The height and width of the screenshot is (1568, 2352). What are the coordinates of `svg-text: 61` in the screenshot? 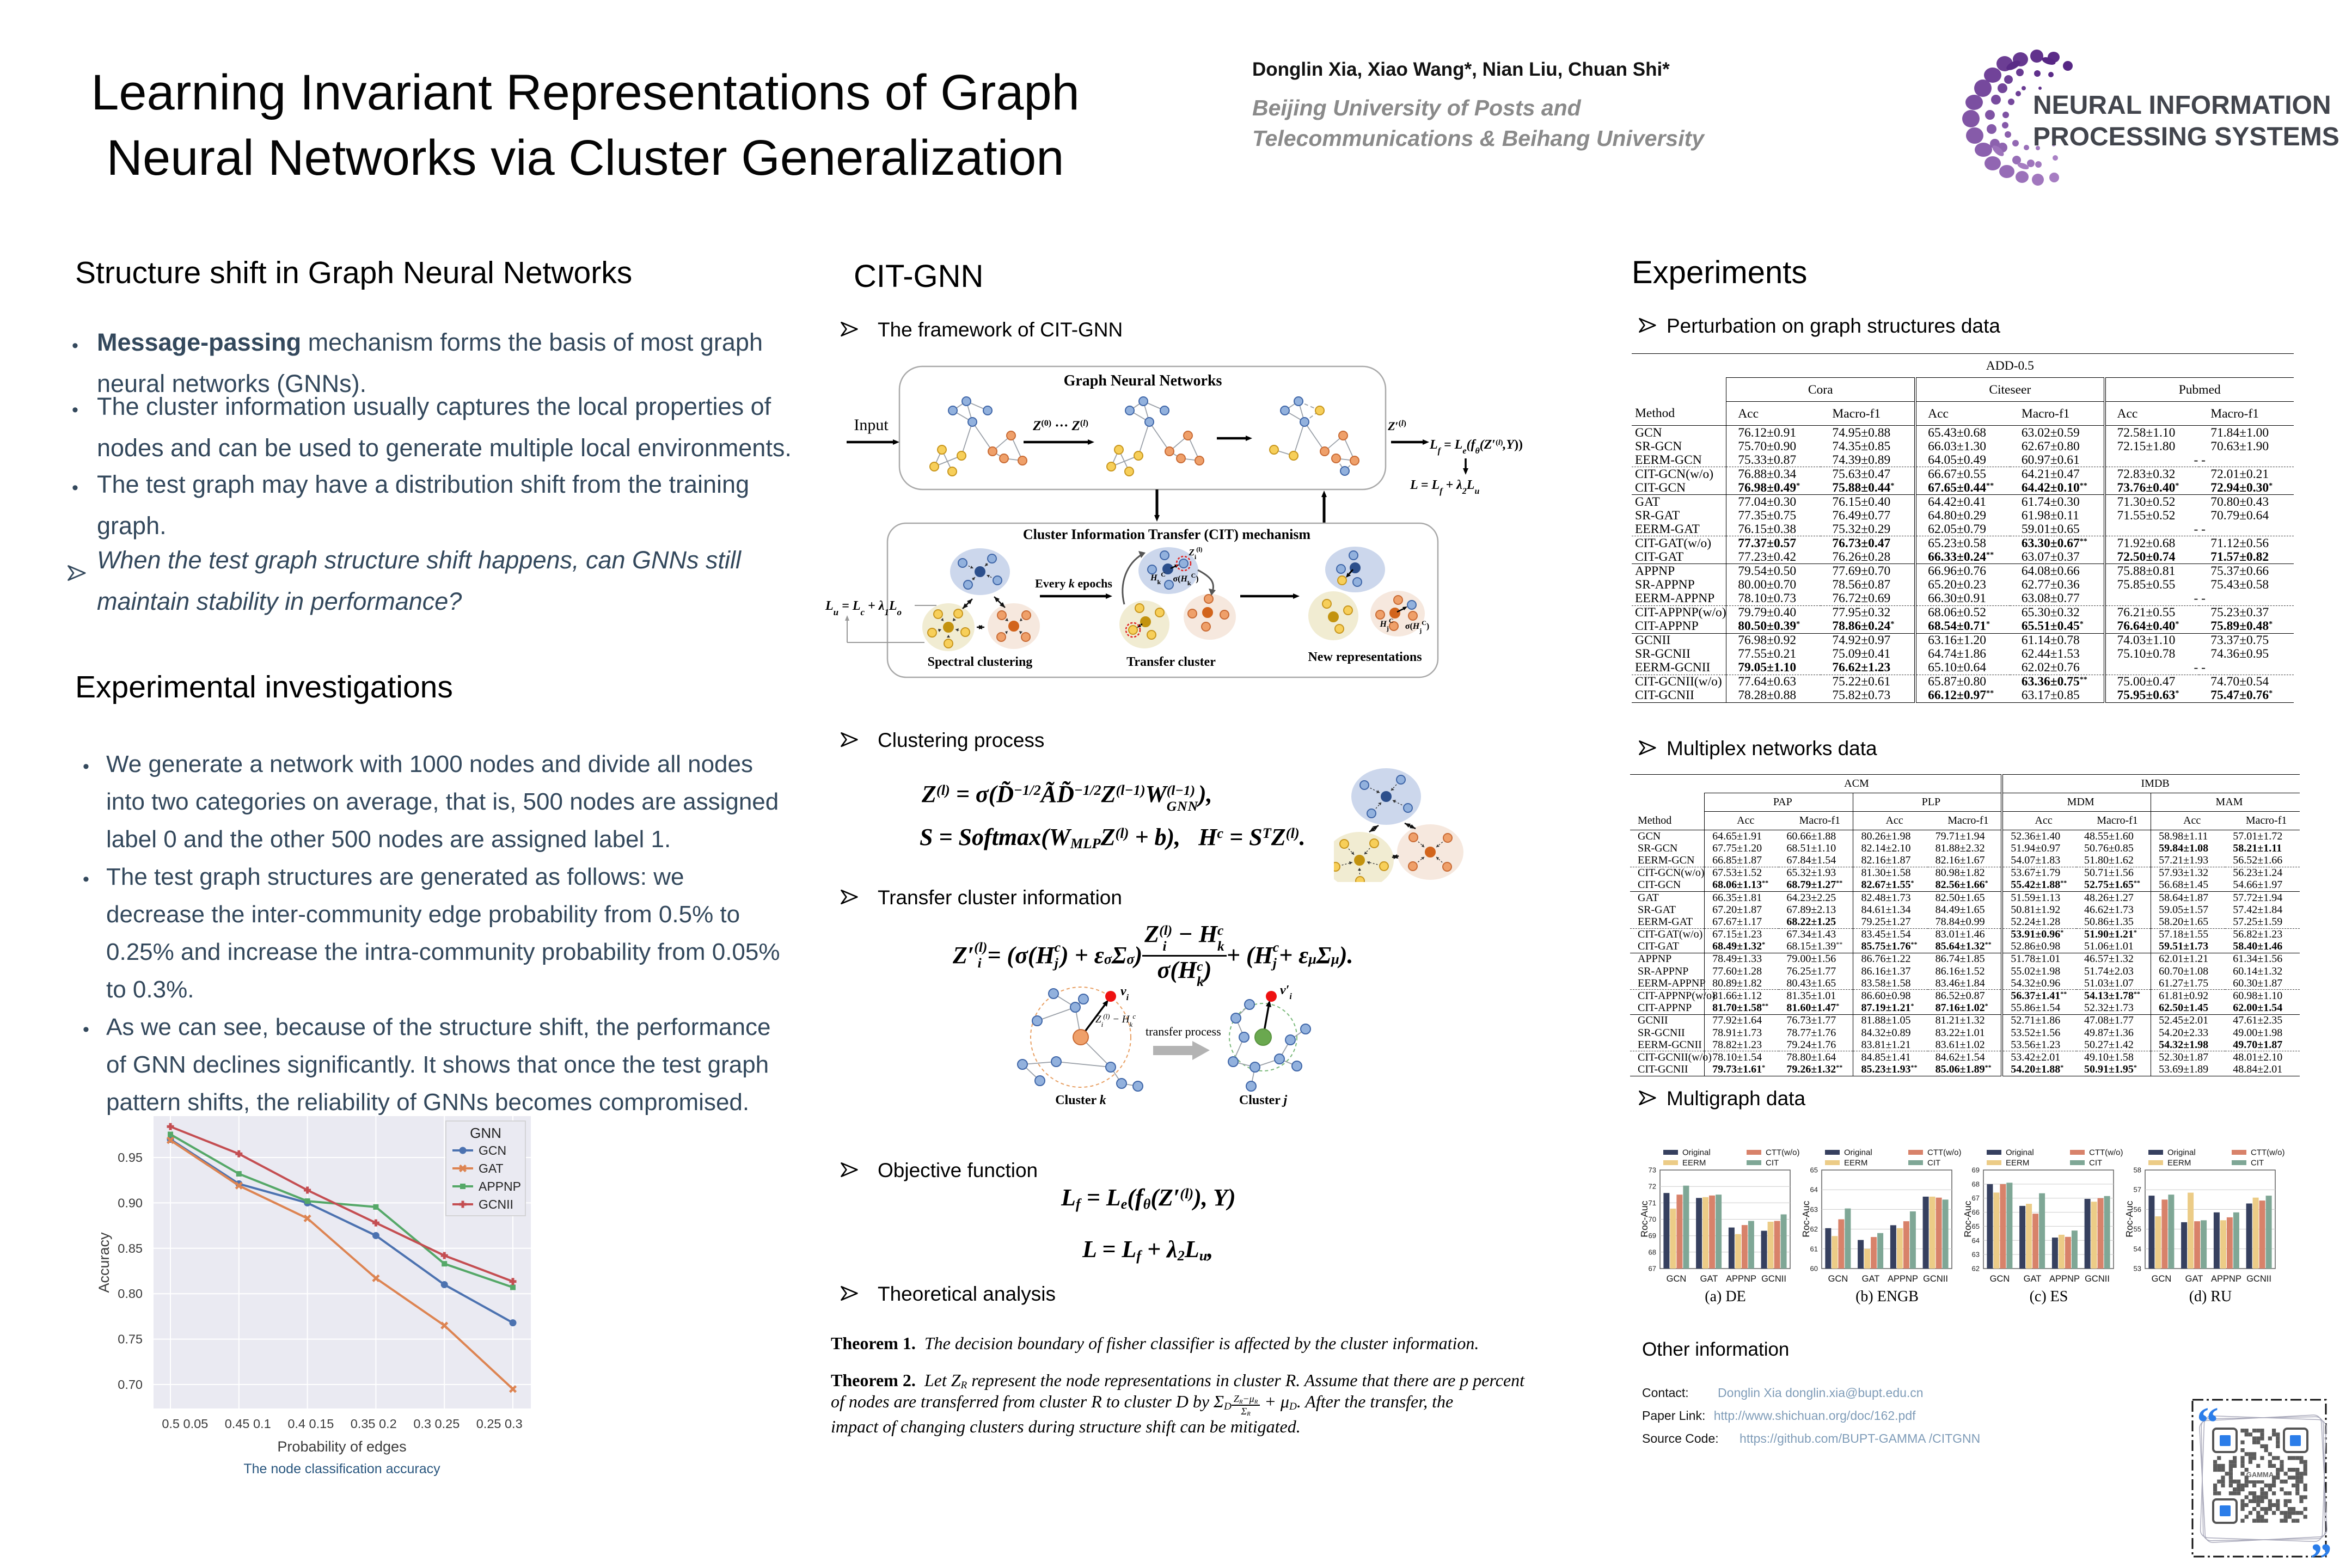 It's located at (1814, 1249).